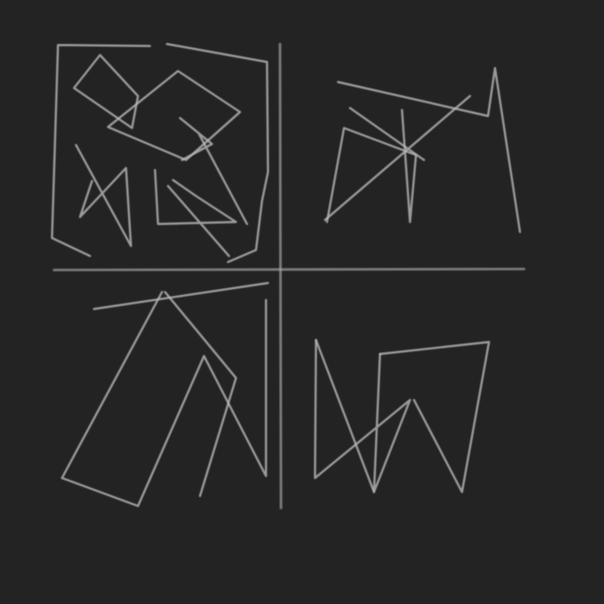  I want to click on tl-frame-left-bottom, so click(101, 150).